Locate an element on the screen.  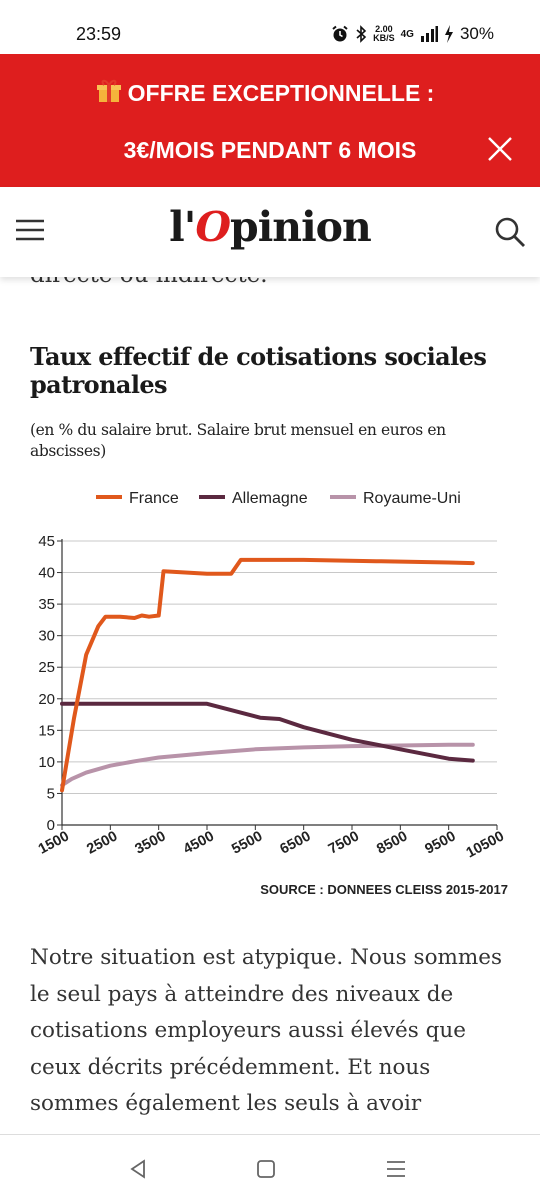
y-tick-label: 20 is located at coordinates (46, 699).